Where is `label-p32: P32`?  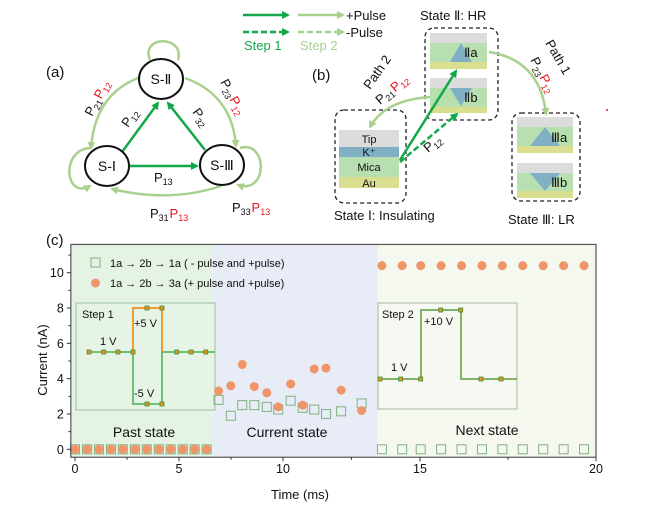
label-p32: P32 is located at coordinates (200, 117).